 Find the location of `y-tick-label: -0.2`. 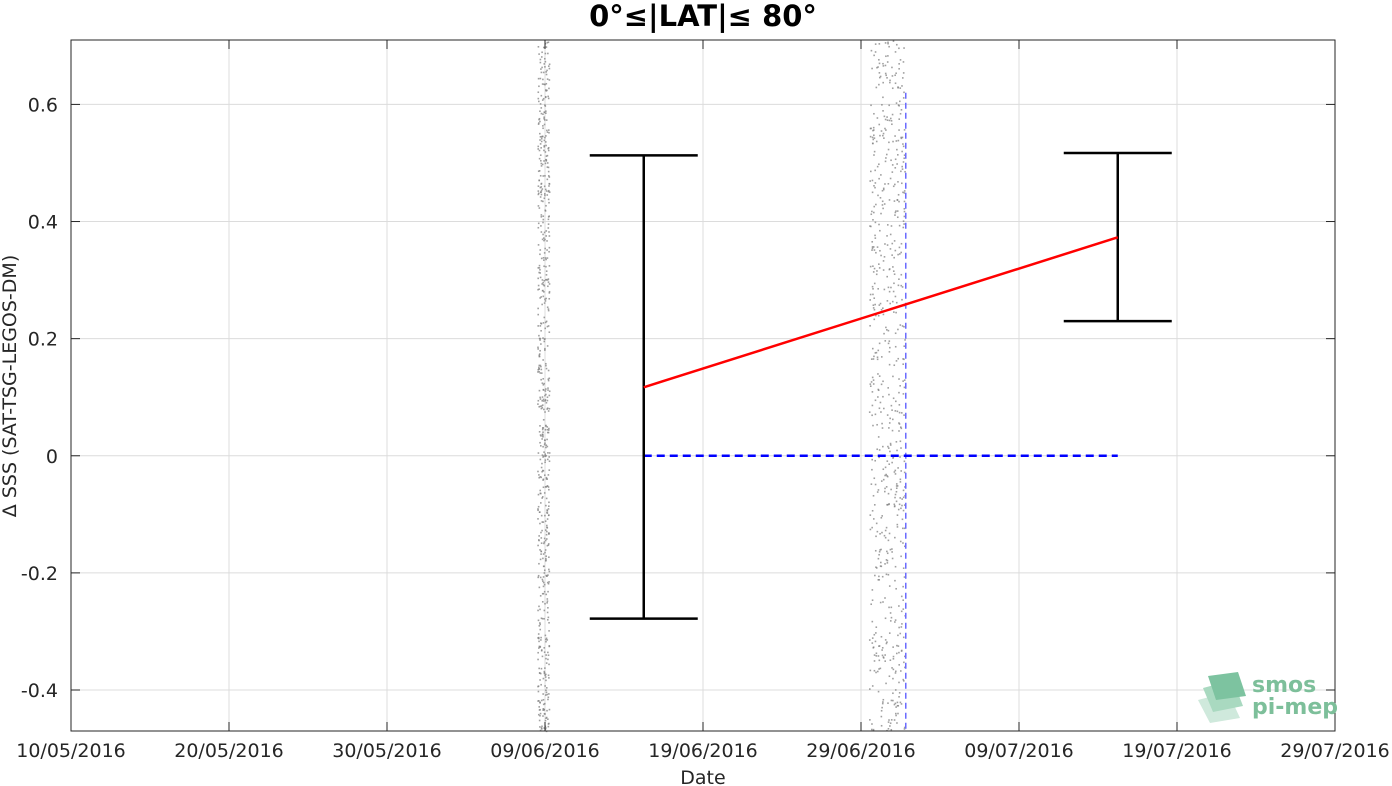

y-tick-label: -0.2 is located at coordinates (39, 574).